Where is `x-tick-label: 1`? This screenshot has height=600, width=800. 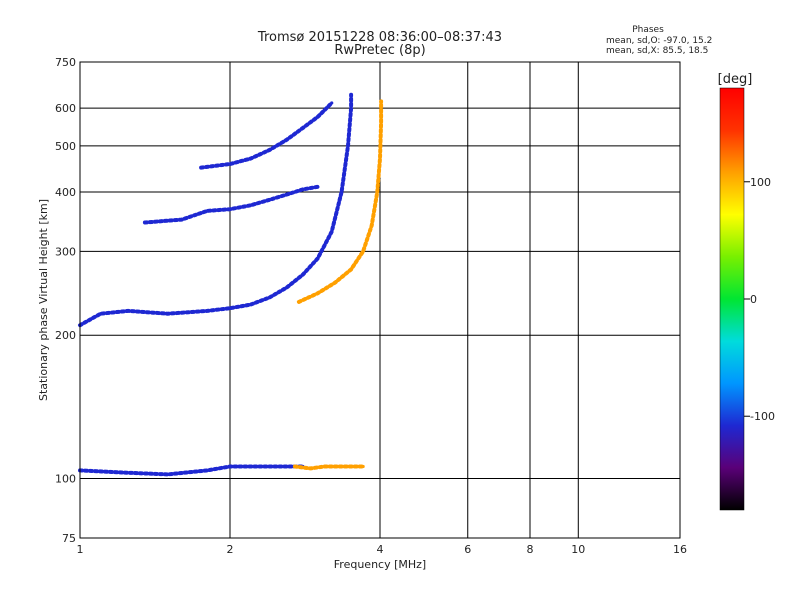
x-tick-label: 1 is located at coordinates (80, 549).